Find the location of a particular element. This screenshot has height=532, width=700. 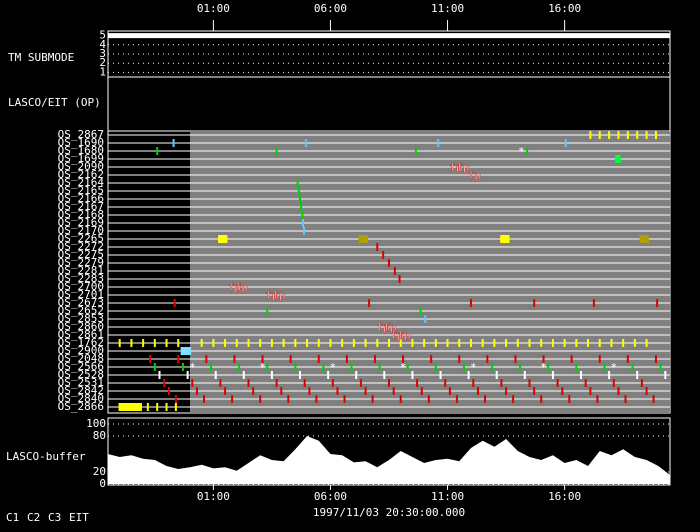

row-label: OS_2900 is located at coordinates (81, 350).